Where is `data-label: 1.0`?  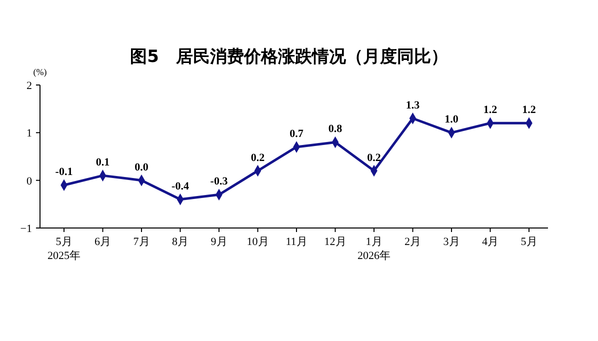 data-label: 1.0 is located at coordinates (451, 120).